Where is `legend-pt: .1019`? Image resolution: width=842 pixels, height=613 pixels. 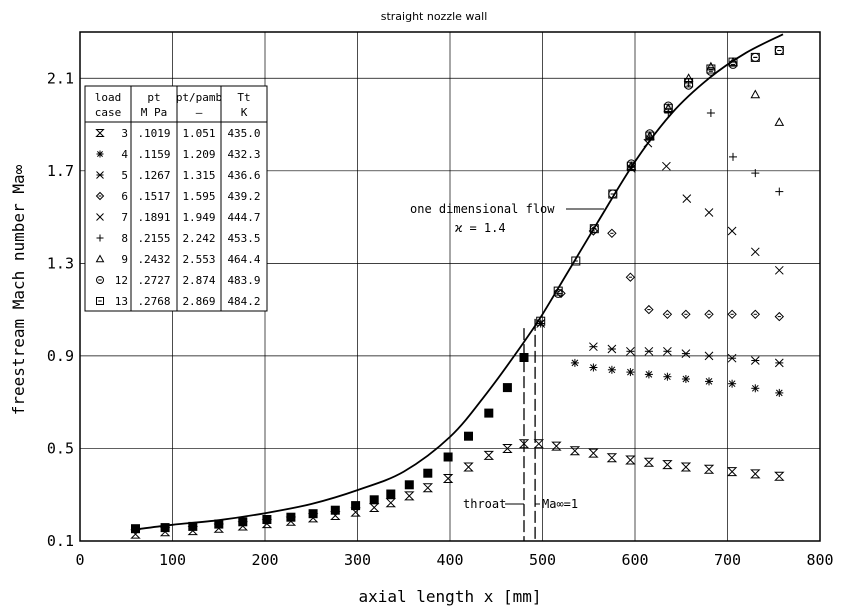 legend-pt: .1019 is located at coordinates (153, 133).